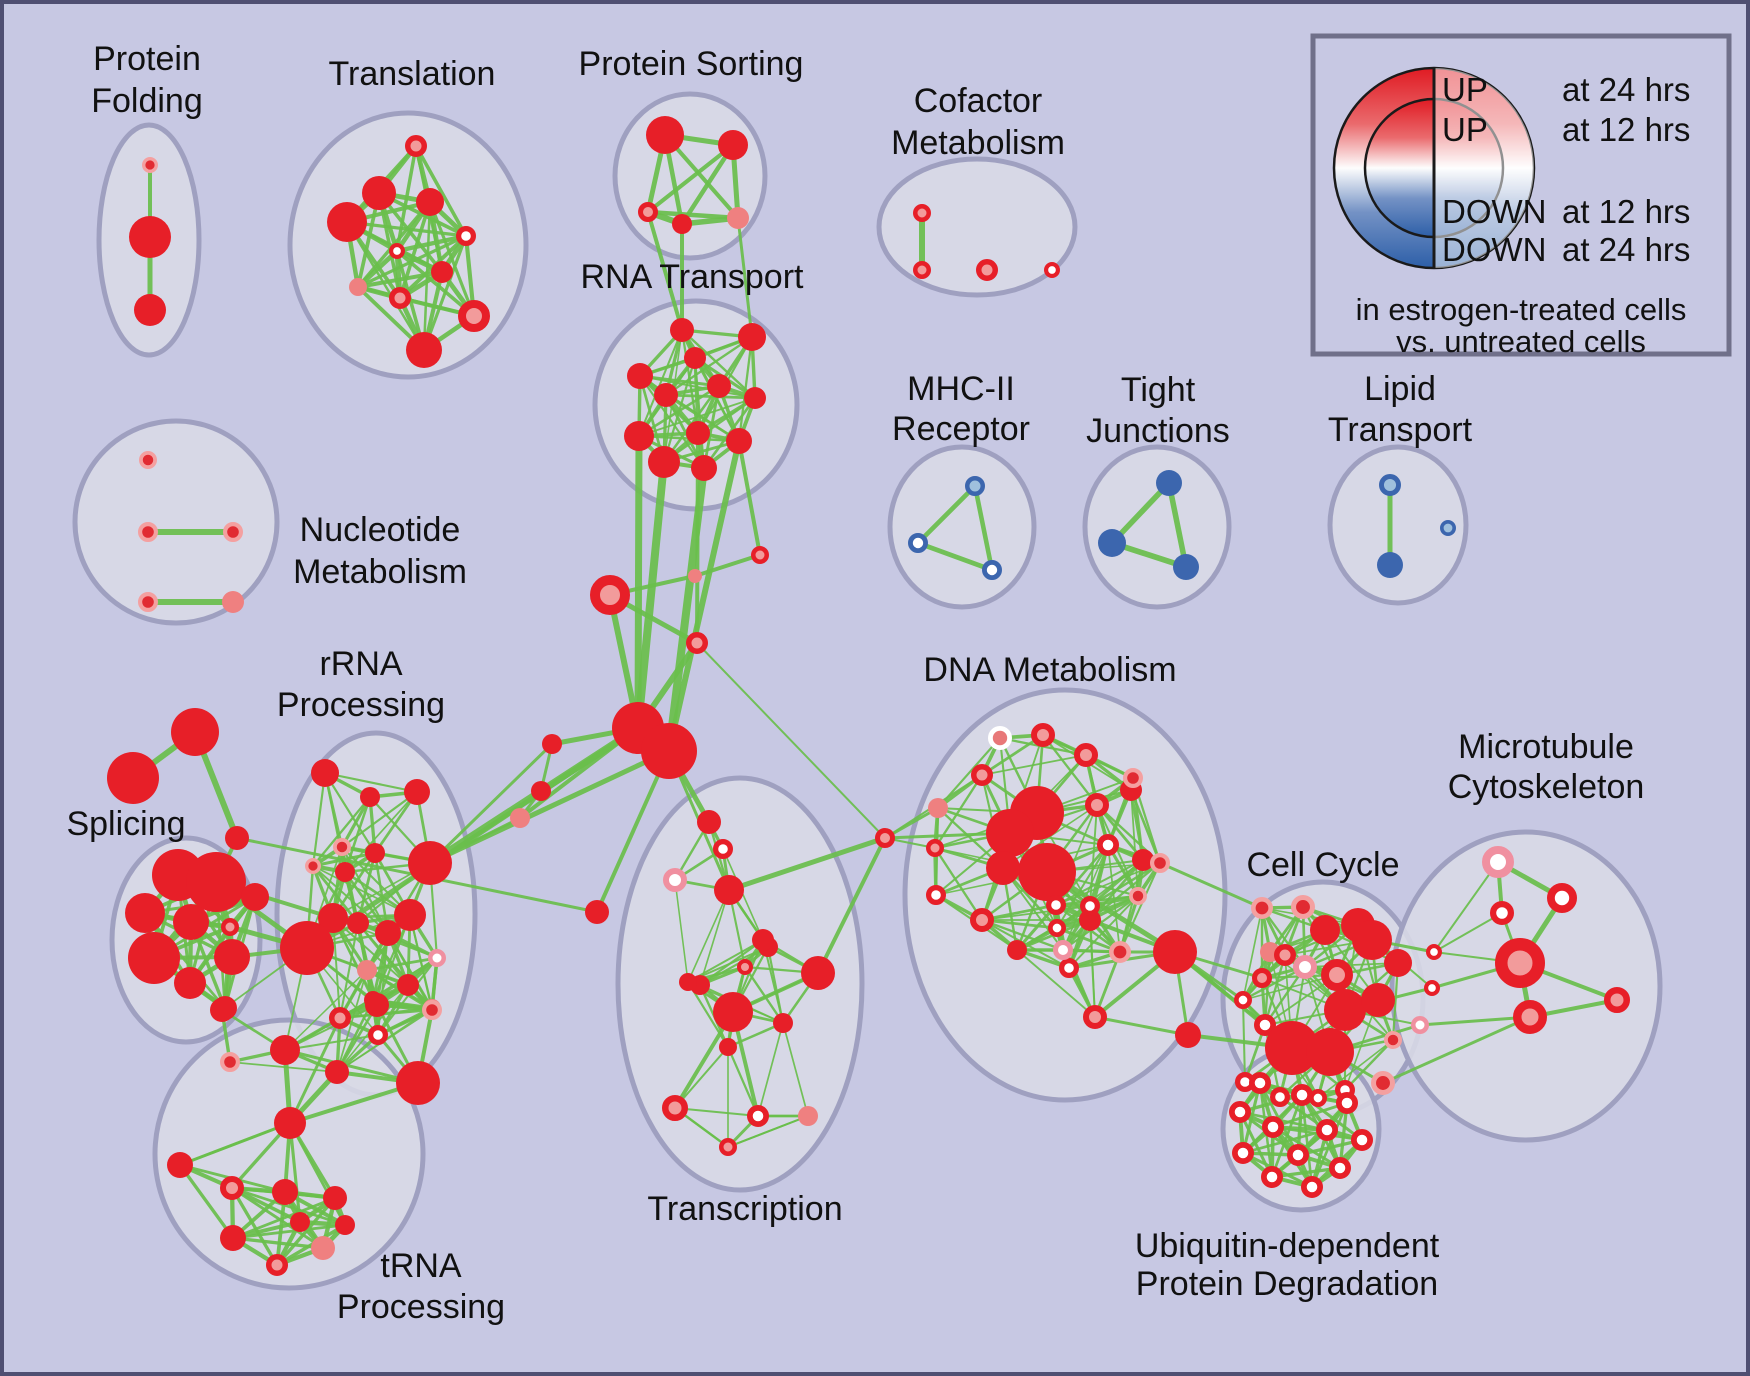 This screenshot has height=1376, width=1750. Describe the element at coordinates (125, 824) in the screenshot. I see `cluster-splicing-label: Splicing` at that location.